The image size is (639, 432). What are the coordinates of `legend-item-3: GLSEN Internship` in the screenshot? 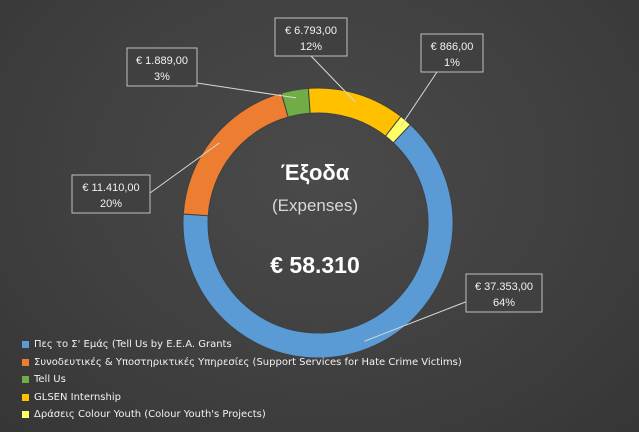 It's located at (242, 398).